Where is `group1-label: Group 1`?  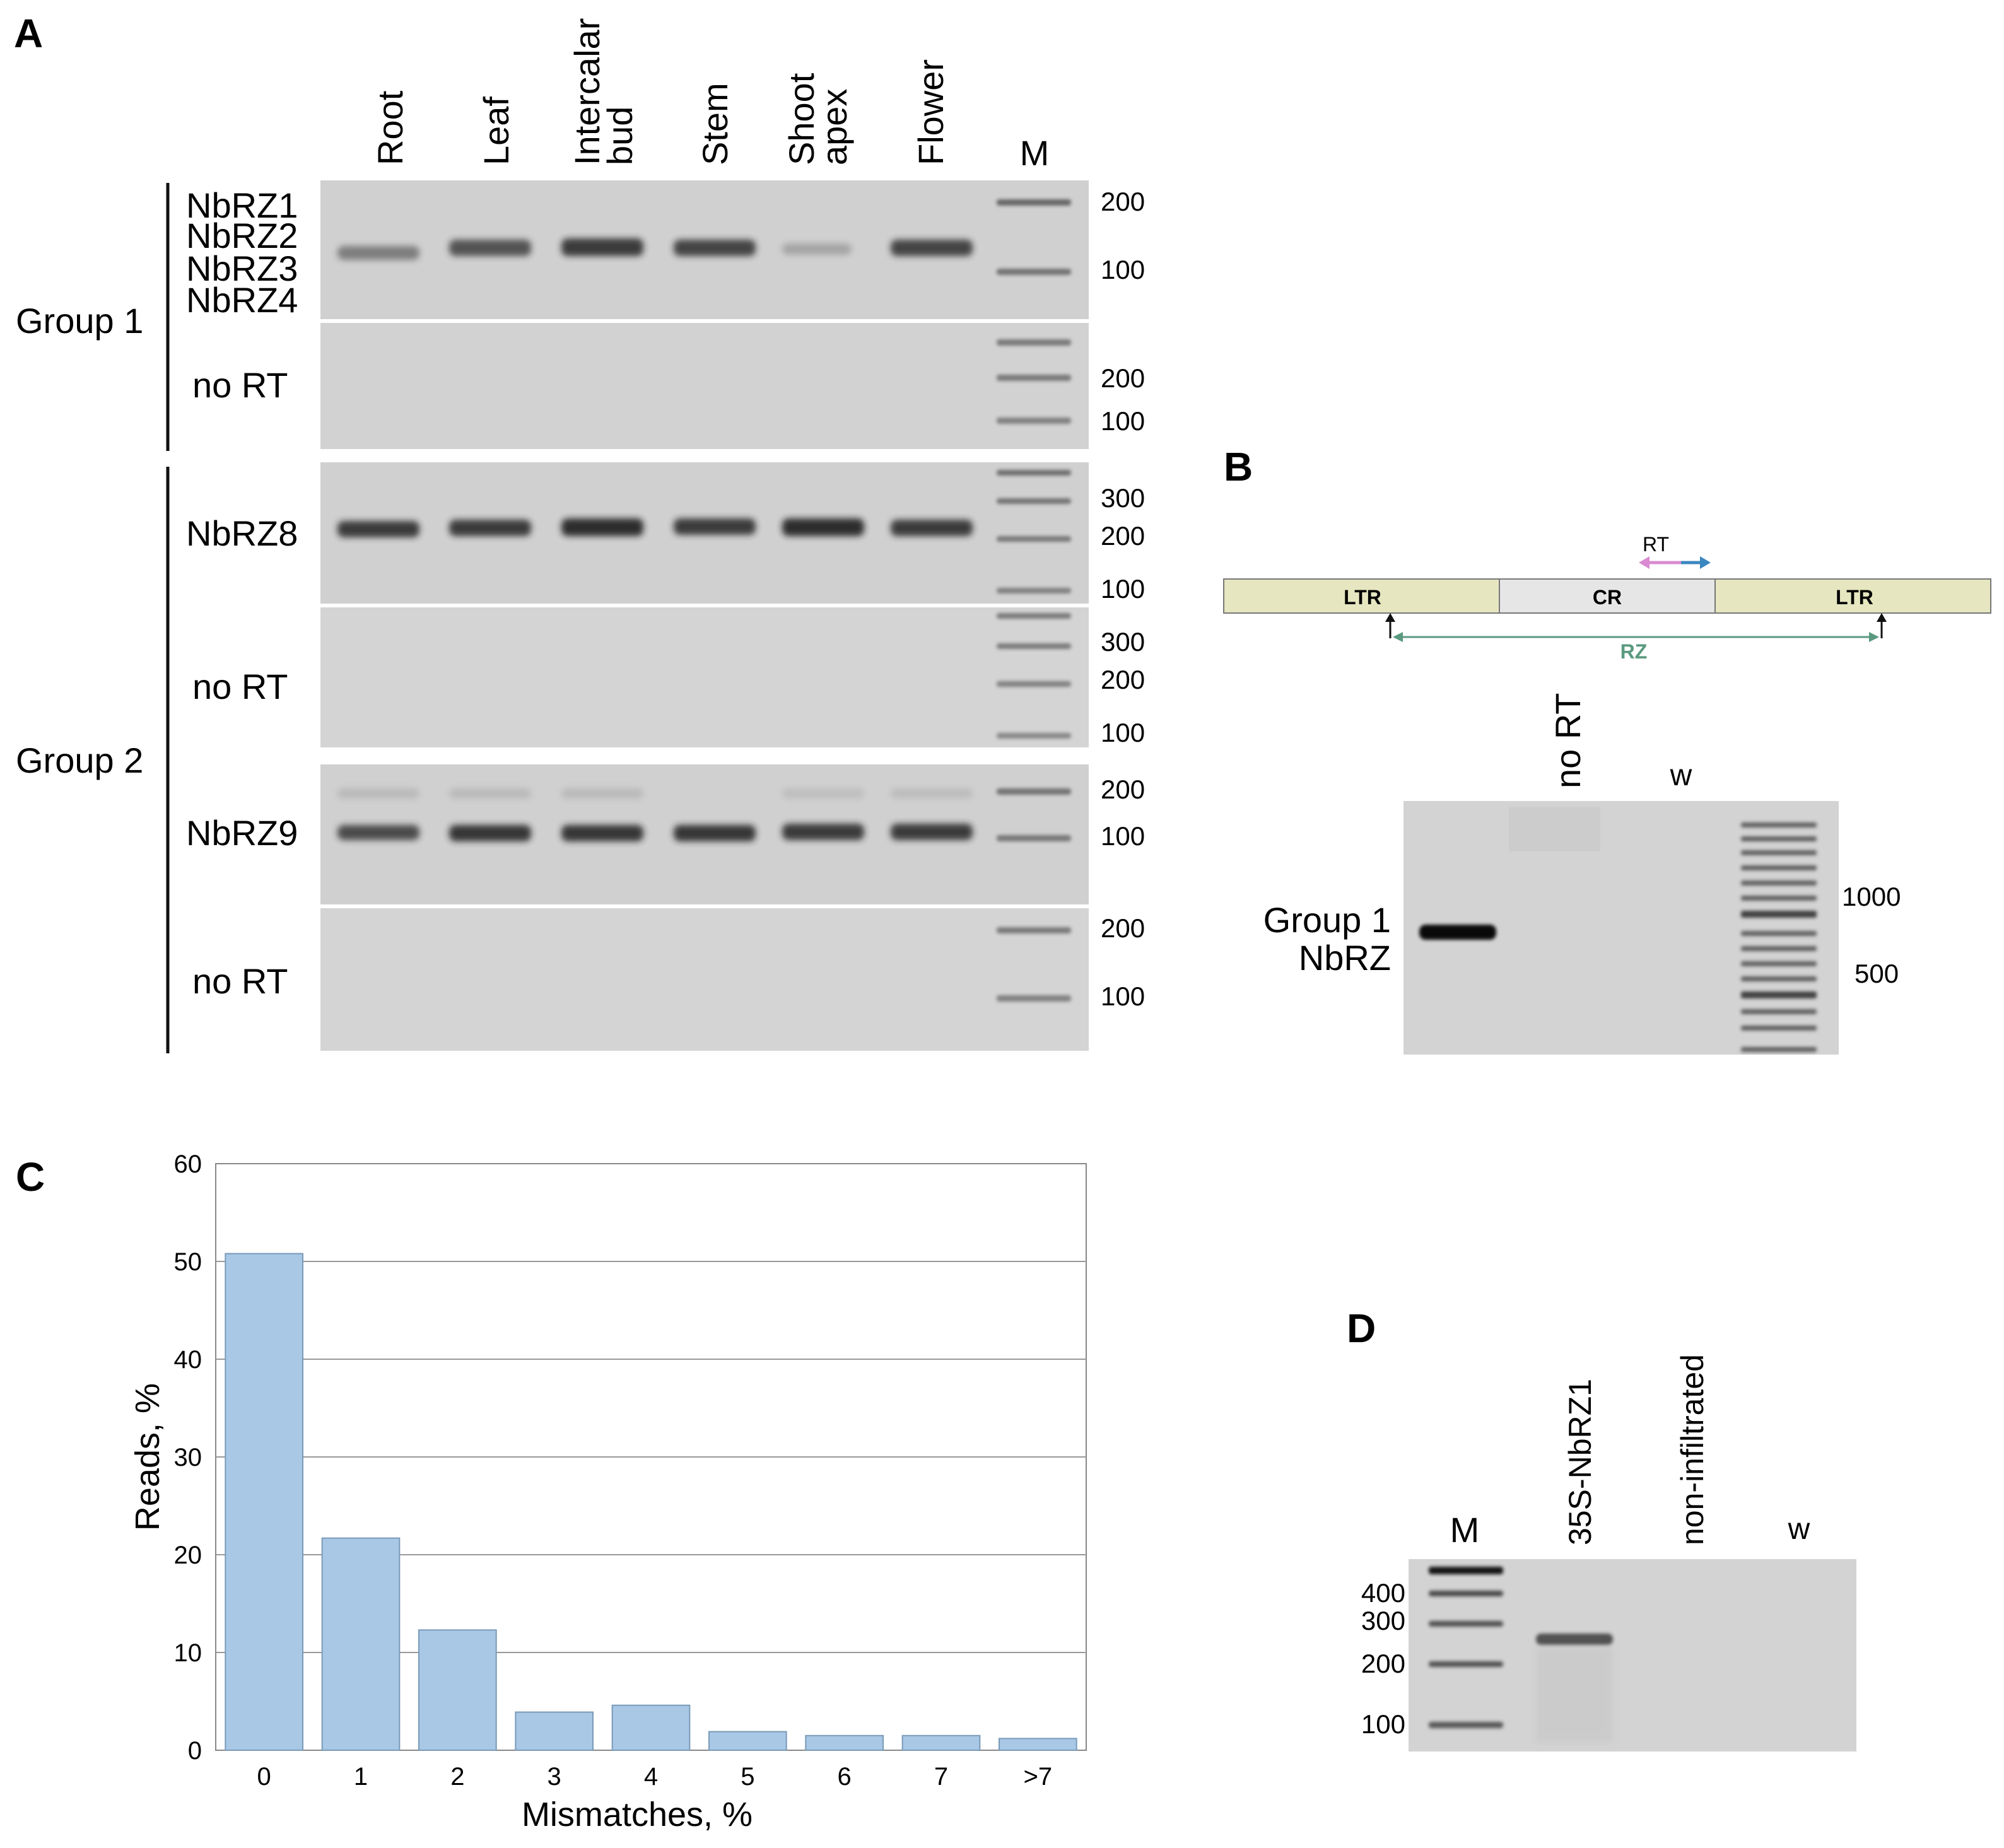
group1-label: Group 1 is located at coordinates (79, 321).